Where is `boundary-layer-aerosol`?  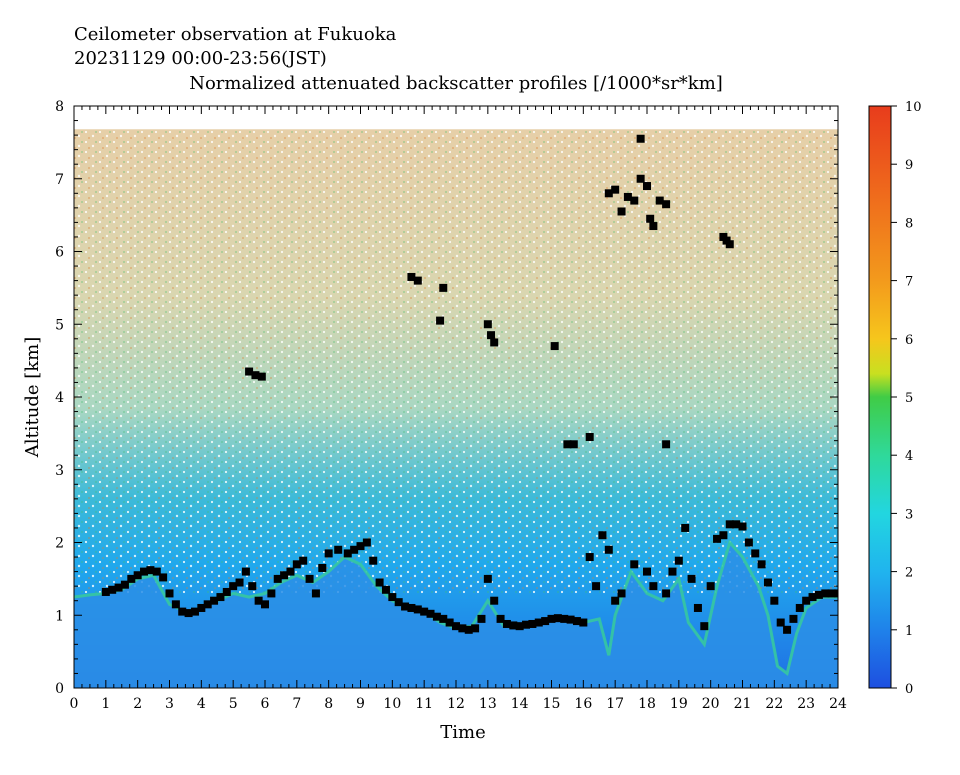 boundary-layer-aerosol is located at coordinates (456, 615).